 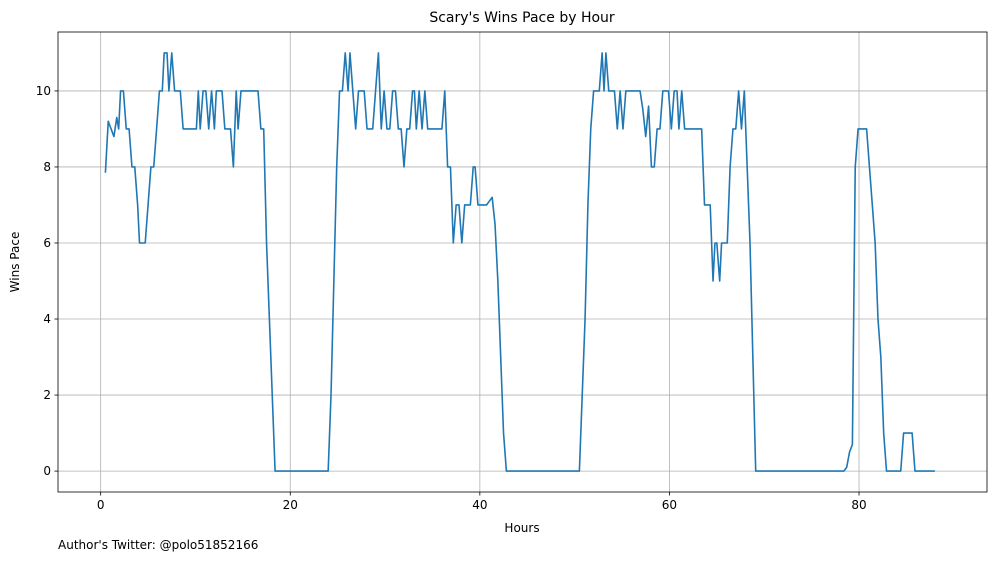 What do you see at coordinates (47, 395) in the screenshot?
I see `y-tick-label: 2` at bounding box center [47, 395].